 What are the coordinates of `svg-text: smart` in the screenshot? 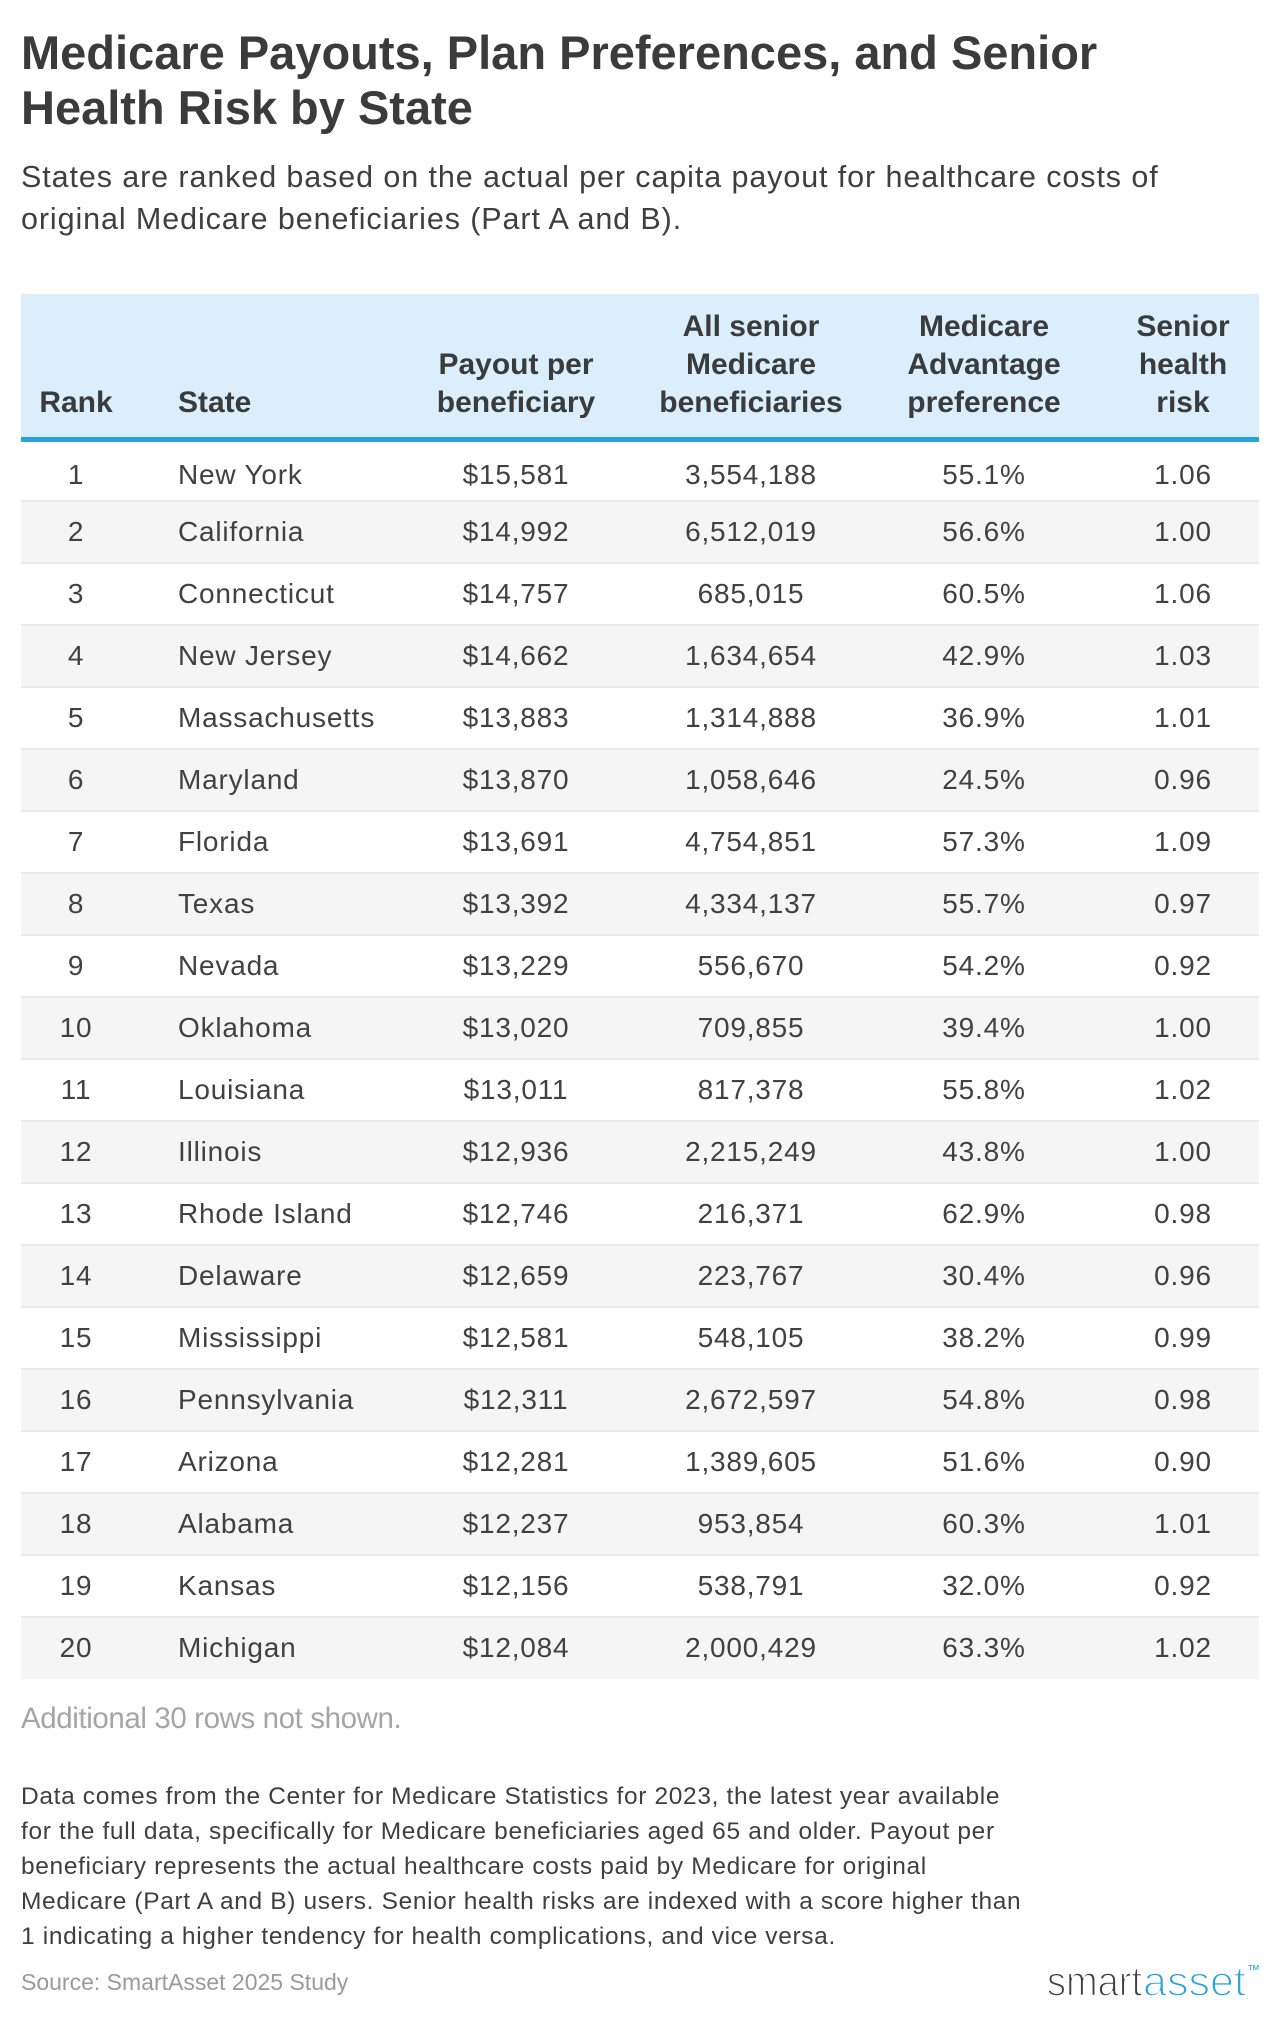 It's located at (1094, 1982).